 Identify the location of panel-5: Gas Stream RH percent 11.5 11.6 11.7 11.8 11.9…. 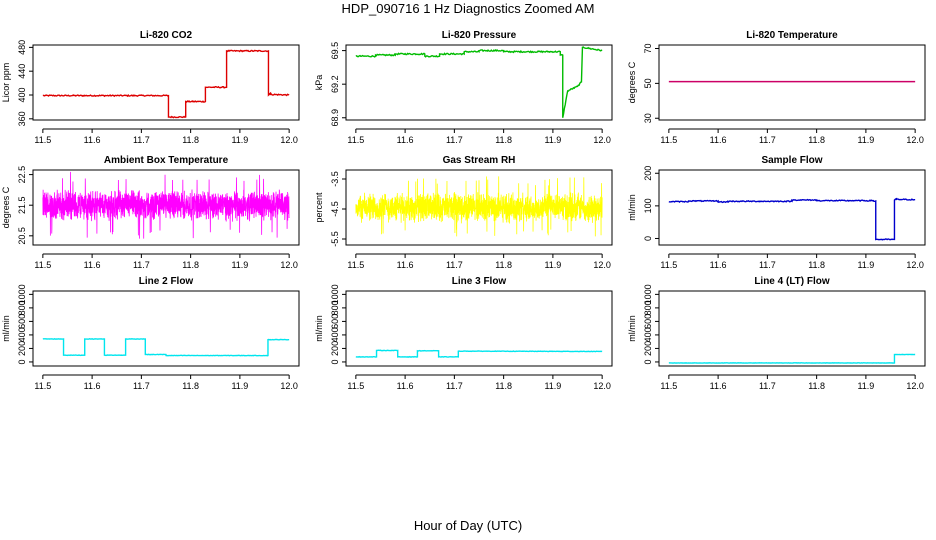
(463, 212).